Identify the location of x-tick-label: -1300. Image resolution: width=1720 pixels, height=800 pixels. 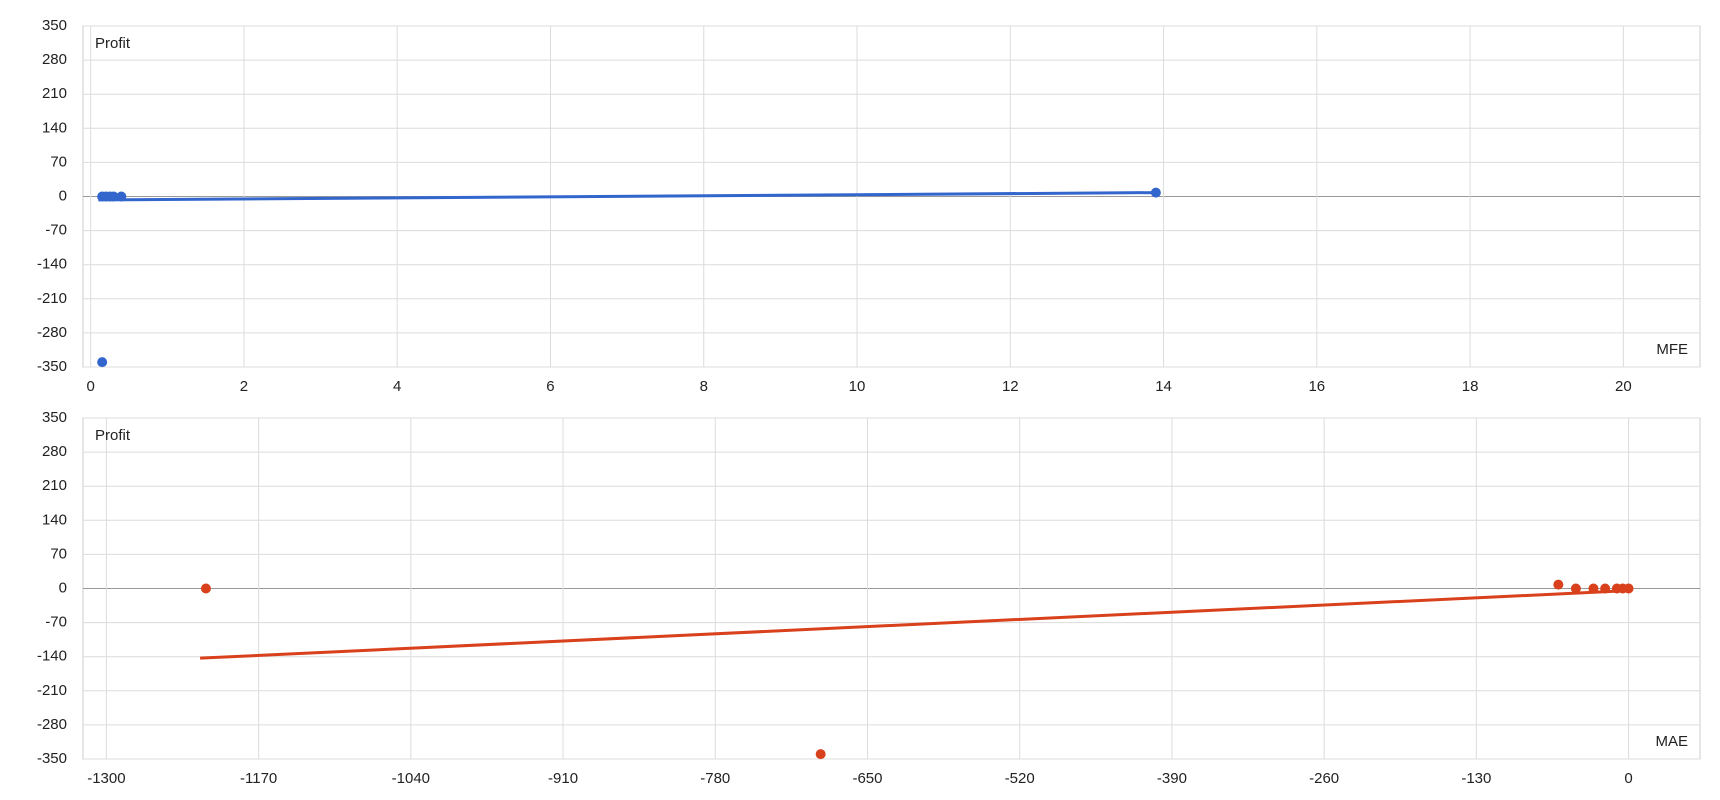
(106, 778).